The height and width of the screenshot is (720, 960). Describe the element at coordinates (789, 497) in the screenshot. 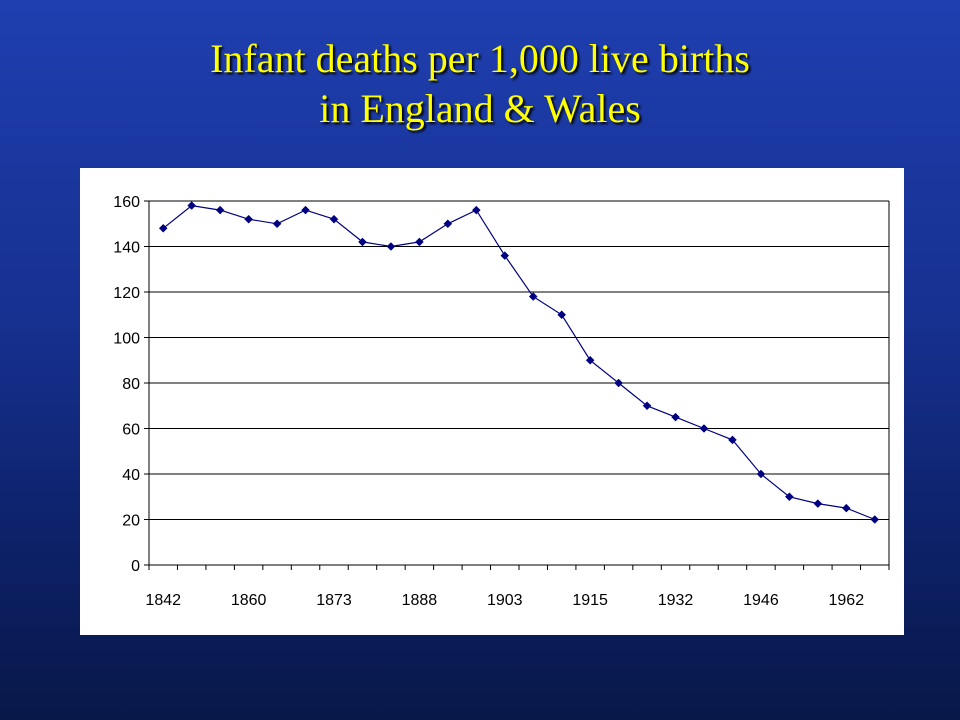

I see `data-point-1951` at that location.